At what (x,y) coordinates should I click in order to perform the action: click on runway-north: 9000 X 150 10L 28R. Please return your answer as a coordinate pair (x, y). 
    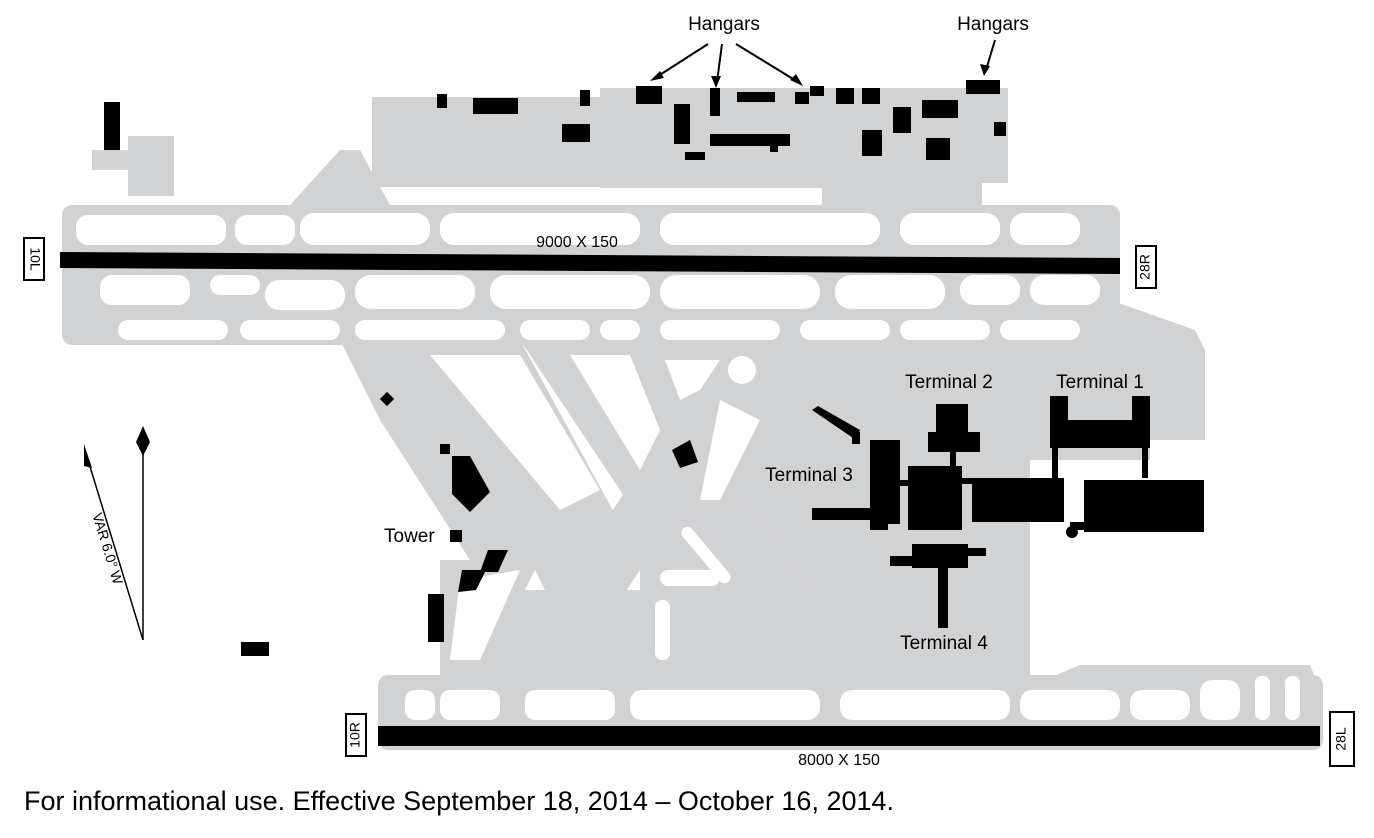
    Looking at the image, I should click on (590, 261).